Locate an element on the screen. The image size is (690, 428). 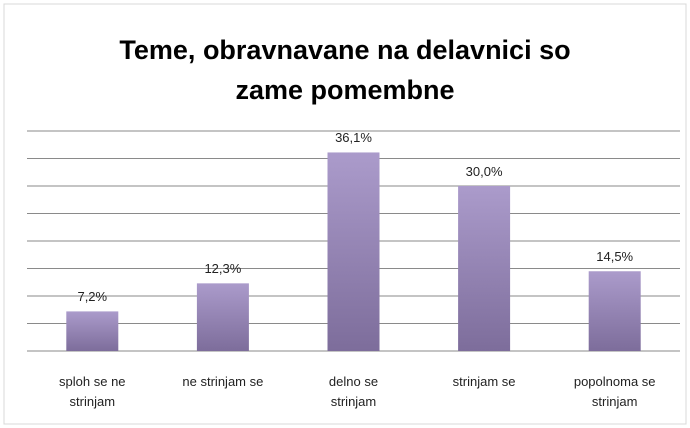
value-label: 30,0% is located at coordinates (484, 171).